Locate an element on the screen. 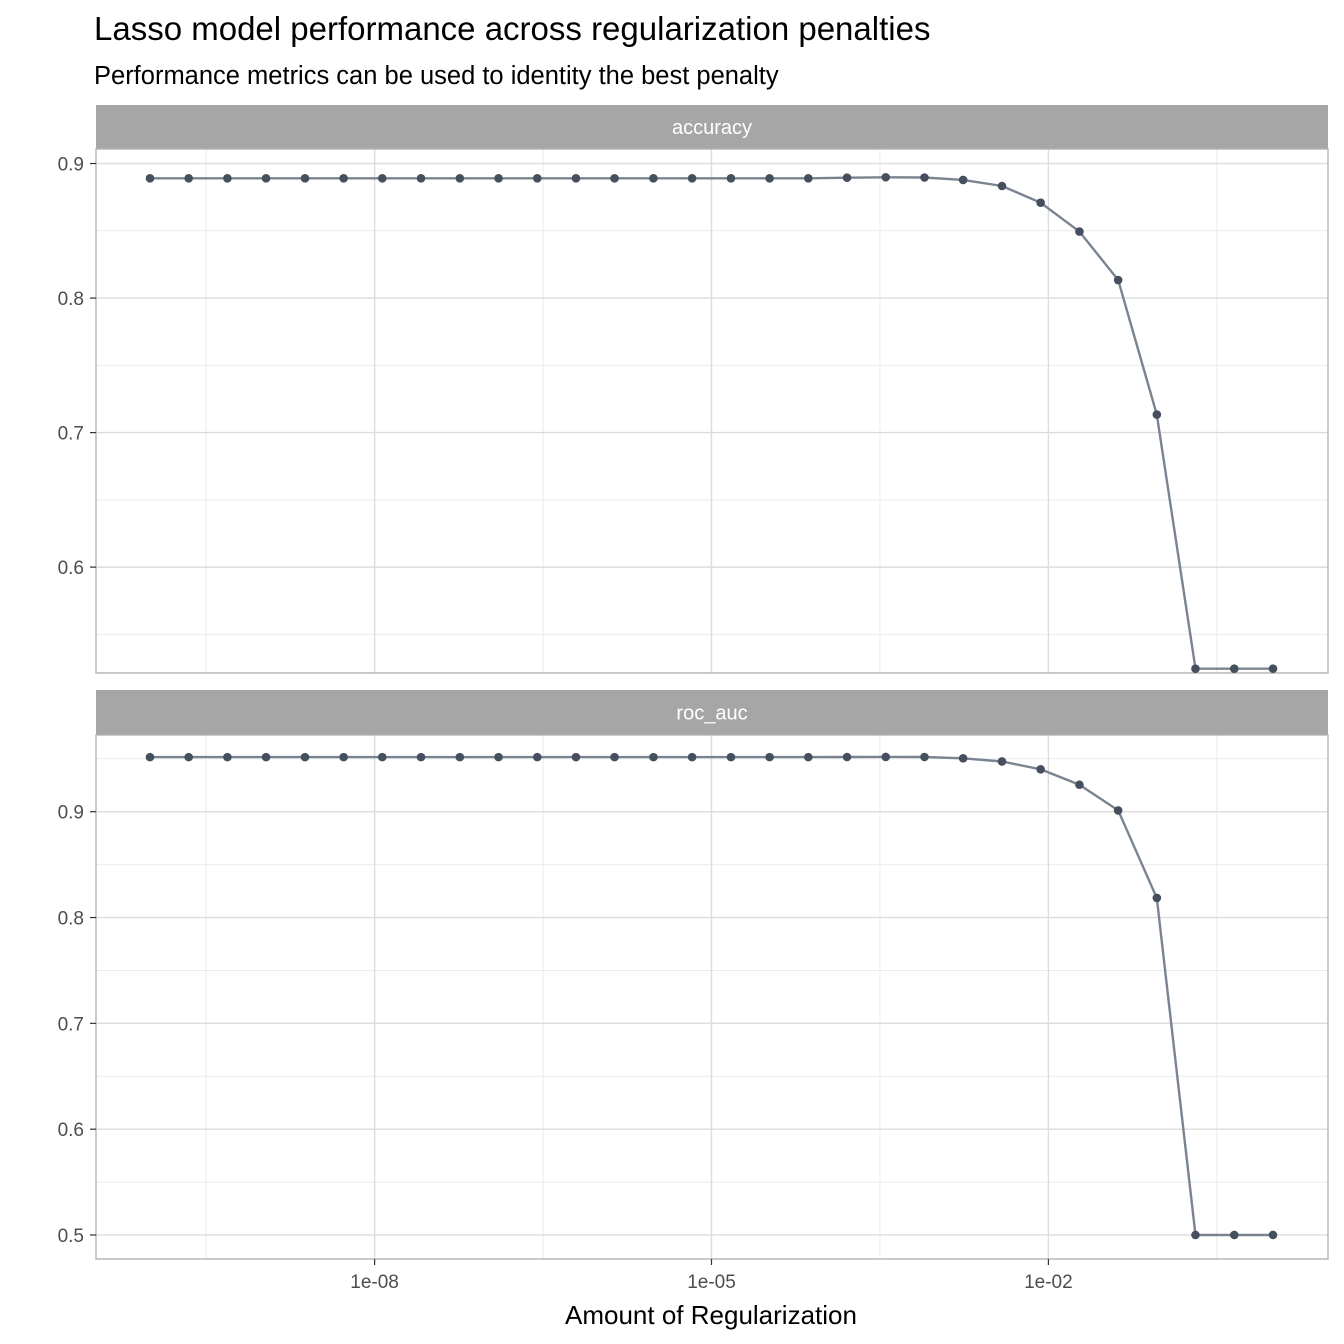 This screenshot has height=1344, width=1344. x-axis: 1e-08 1e-05 1e-02 is located at coordinates (711, 1276).